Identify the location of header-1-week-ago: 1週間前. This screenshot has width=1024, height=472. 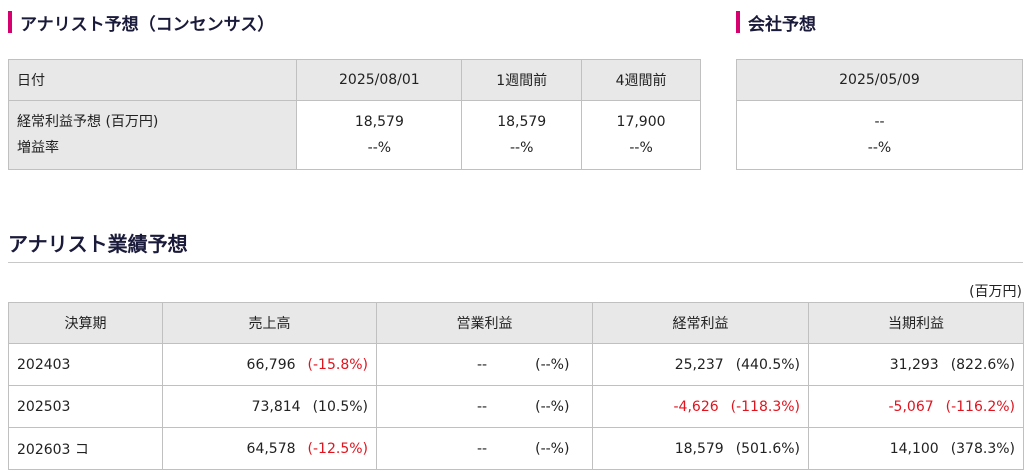
(522, 80).